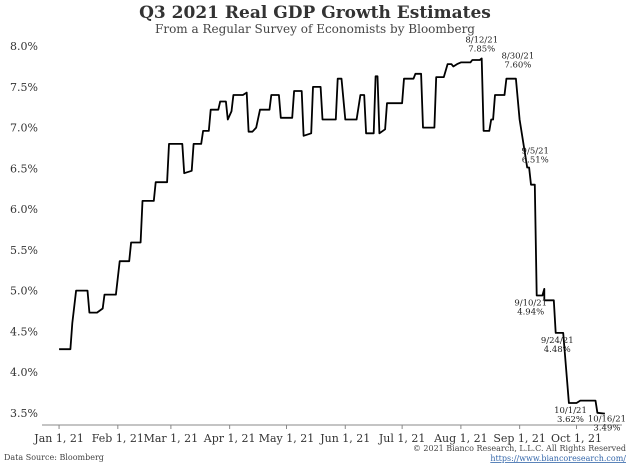 The height and width of the screenshot is (466, 630). I want to click on data-label: 8/30/217.60%, so click(517, 61).